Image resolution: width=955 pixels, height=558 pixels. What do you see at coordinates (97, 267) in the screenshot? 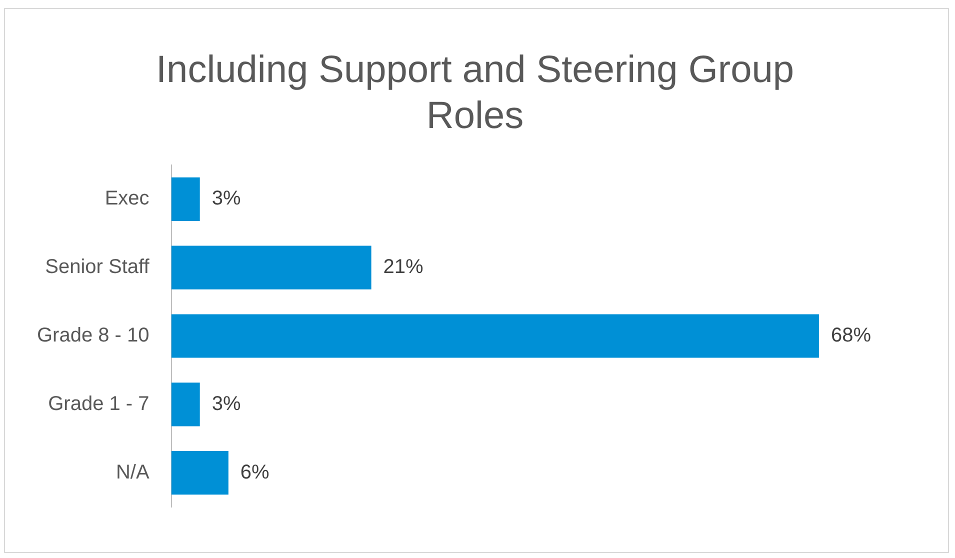
I see `y-tick-label: Senior Staff` at bounding box center [97, 267].